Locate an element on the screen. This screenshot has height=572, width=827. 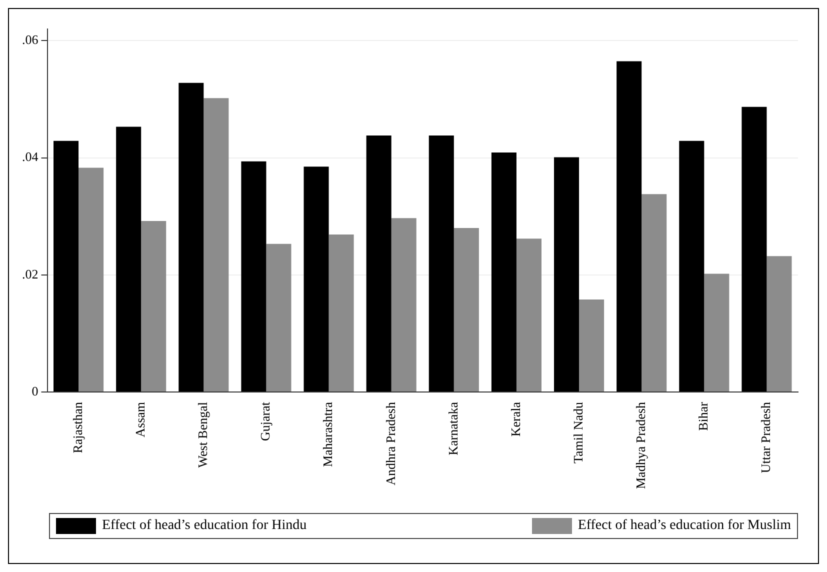
x-tick-label: Karnataka is located at coordinates (452, 429).